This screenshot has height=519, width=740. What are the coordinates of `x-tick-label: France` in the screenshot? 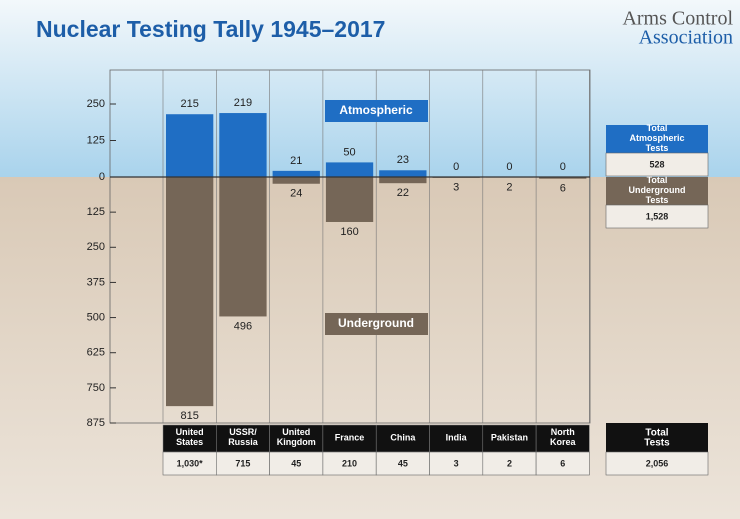 It's located at (350, 437).